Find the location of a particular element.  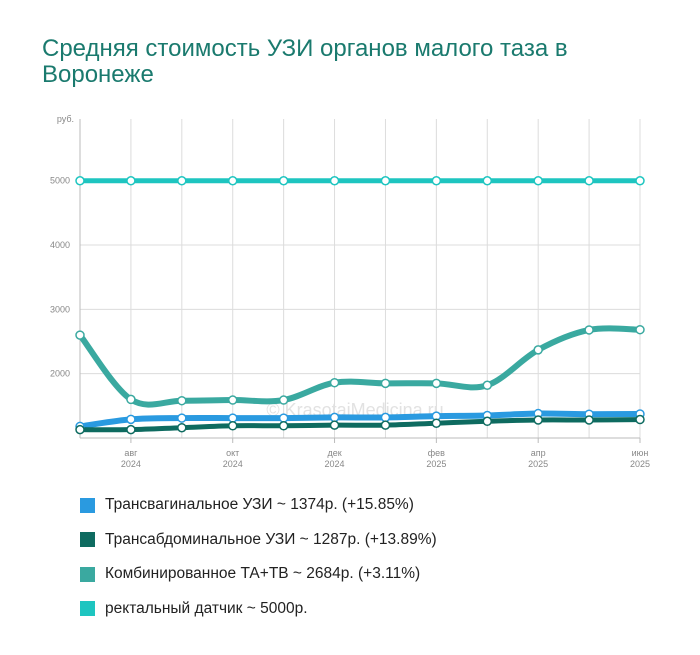

y-tick-label: 2000 is located at coordinates (60, 374).